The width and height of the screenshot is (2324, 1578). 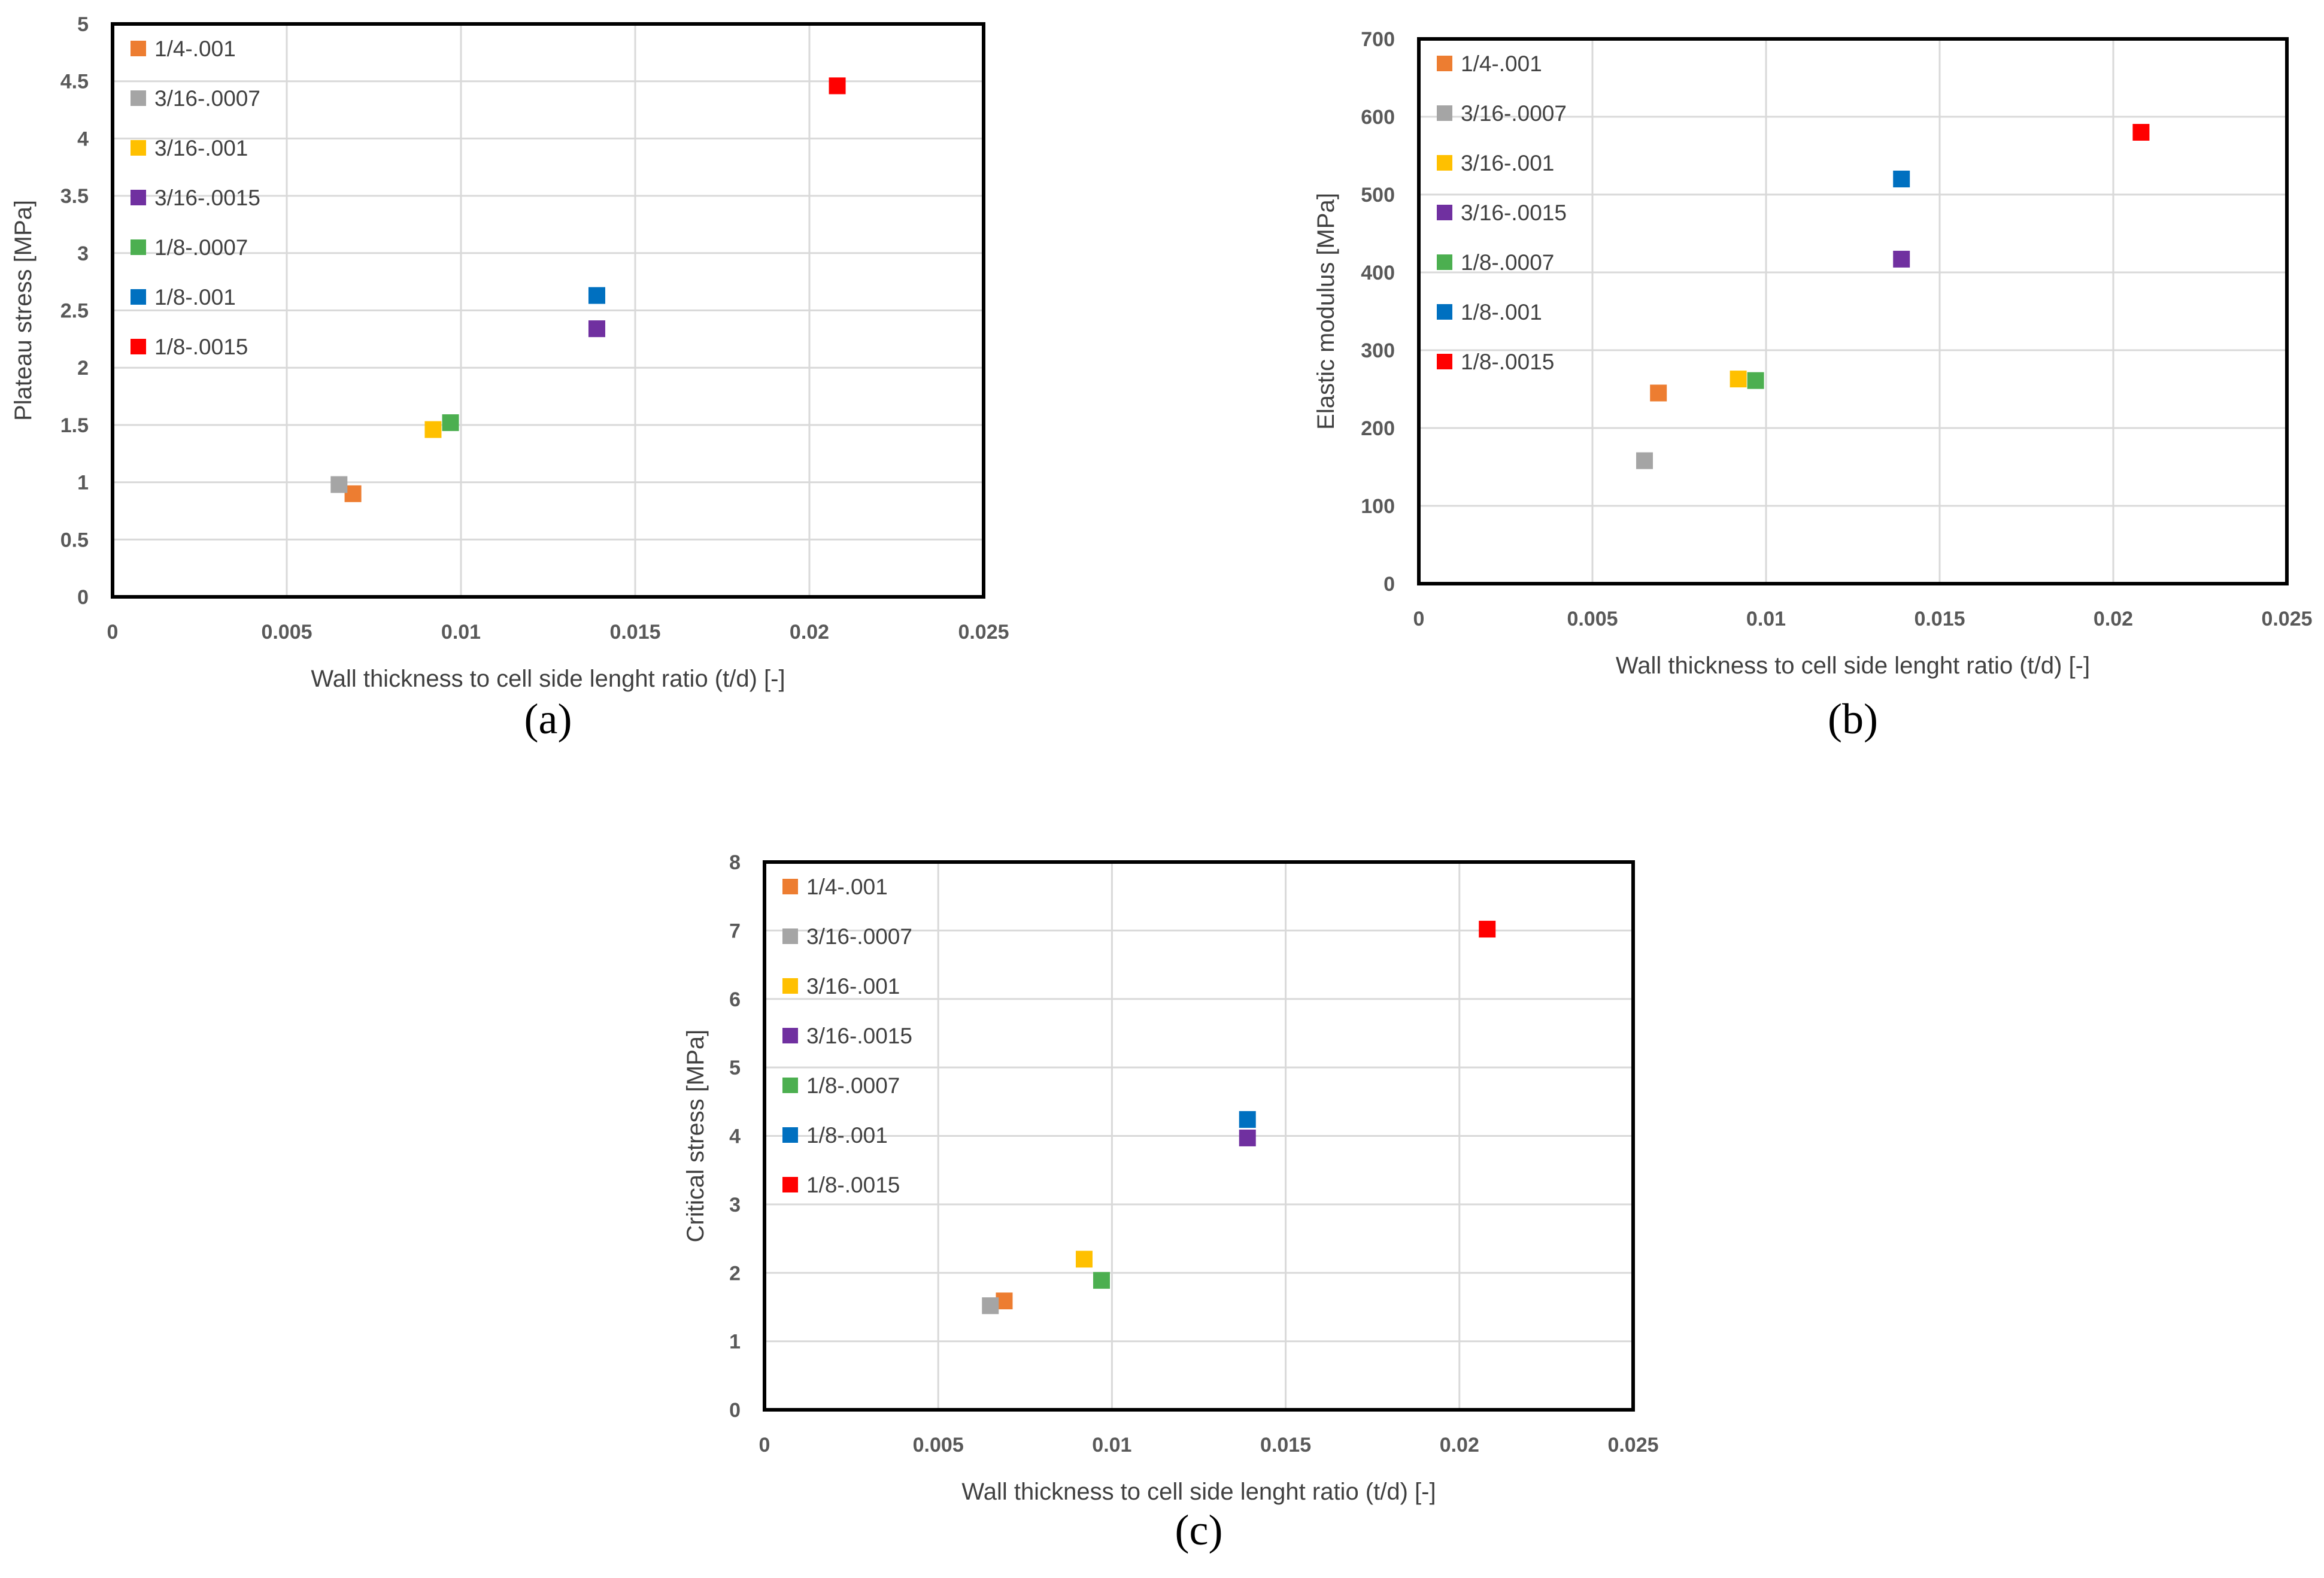 I want to click on panel-label: (c), so click(x=1199, y=1530).